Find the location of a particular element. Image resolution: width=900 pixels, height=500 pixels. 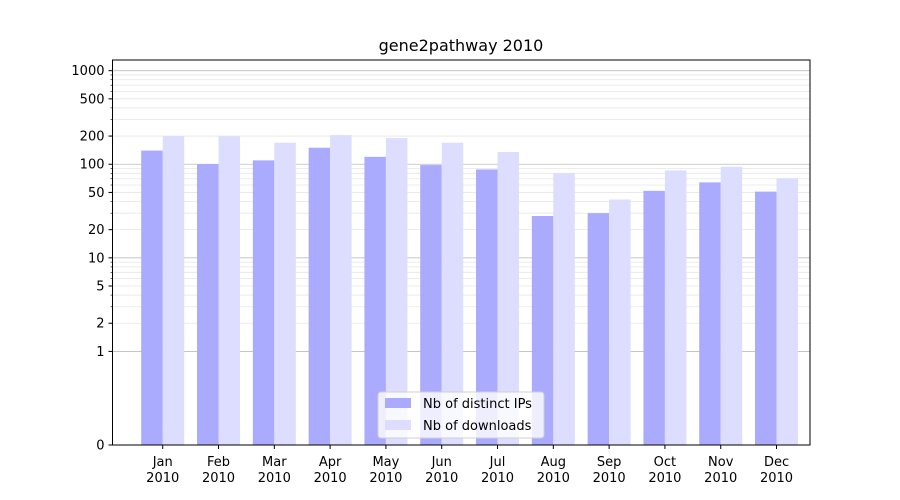

bar-downloads-sep is located at coordinates (620, 322).